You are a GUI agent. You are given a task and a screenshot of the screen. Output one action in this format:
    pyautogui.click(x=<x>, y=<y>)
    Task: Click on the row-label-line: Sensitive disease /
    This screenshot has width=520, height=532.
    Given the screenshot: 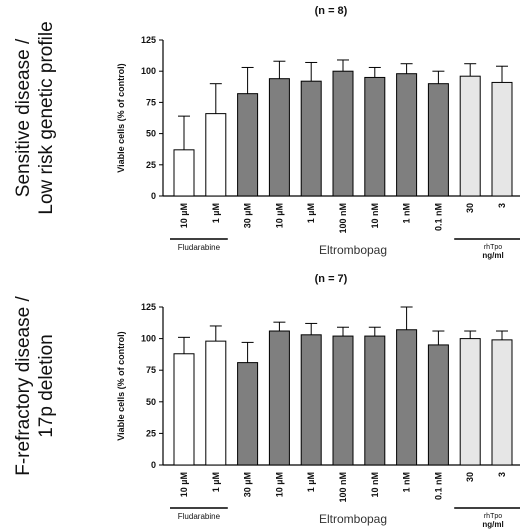 What is the action you would take?
    pyautogui.click(x=23, y=117)
    